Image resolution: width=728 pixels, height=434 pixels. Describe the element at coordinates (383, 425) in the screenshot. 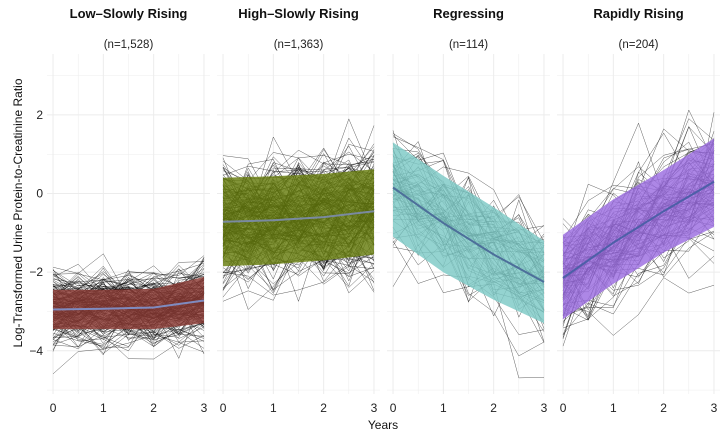

I see `x-axis-title: Years` at that location.